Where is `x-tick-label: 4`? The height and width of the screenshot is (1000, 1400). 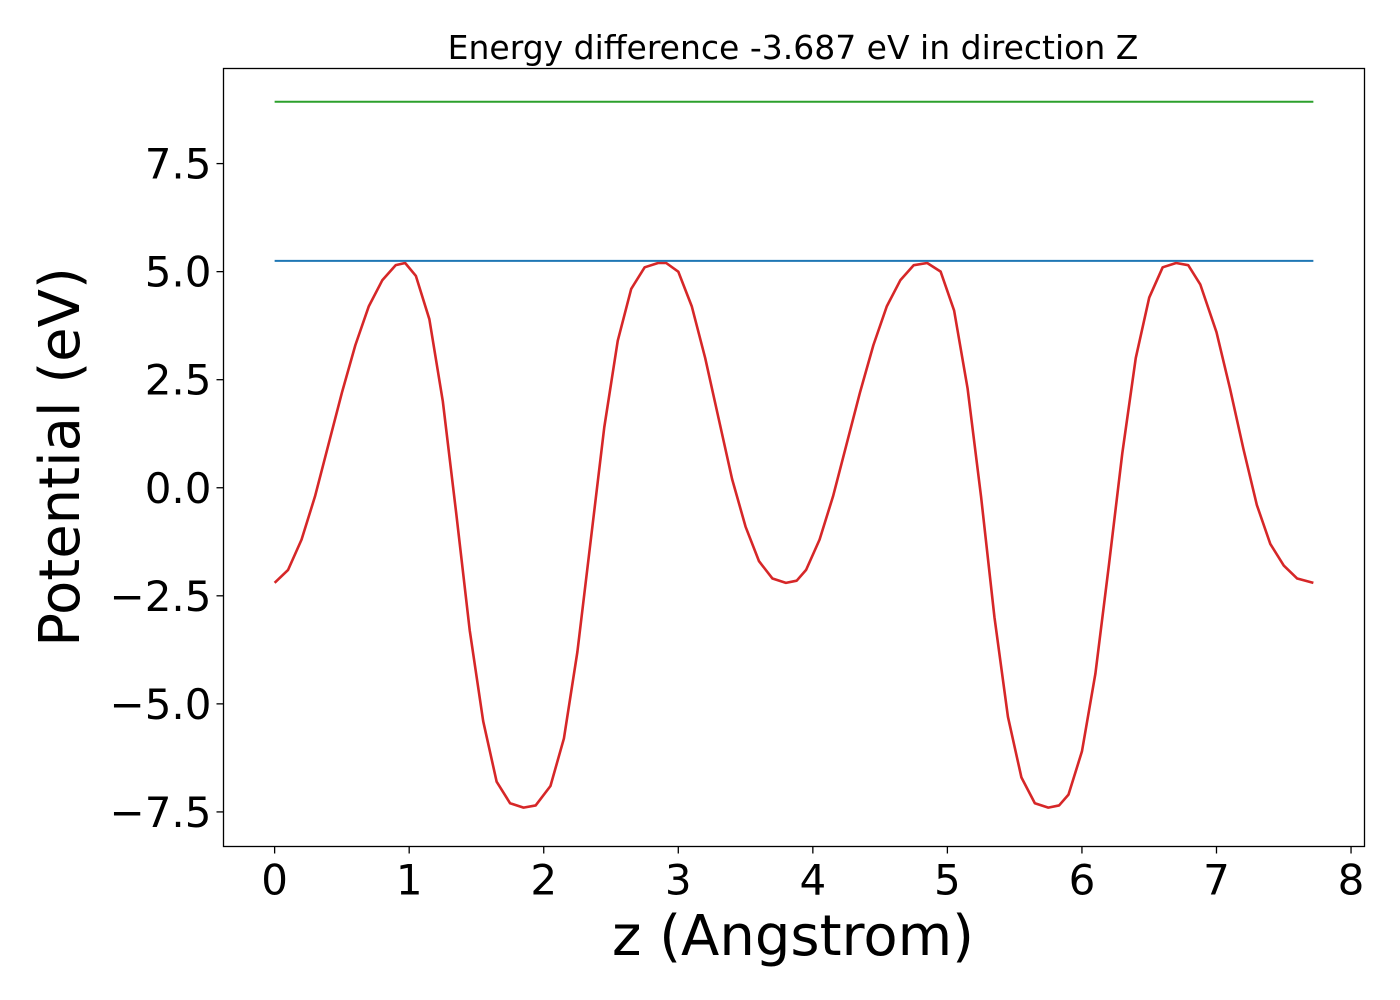
x-tick-label: 4 is located at coordinates (812, 880).